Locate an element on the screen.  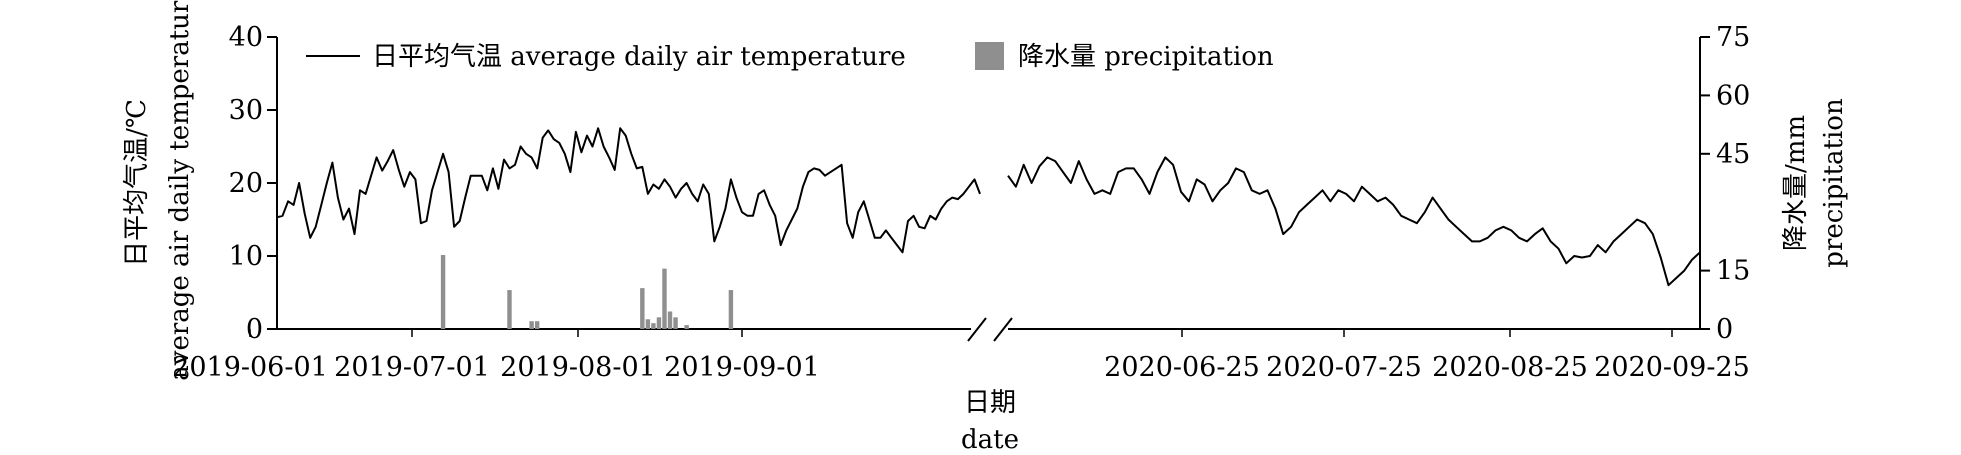
x-tick-label: 2020-06-25 is located at coordinates (1182, 367).